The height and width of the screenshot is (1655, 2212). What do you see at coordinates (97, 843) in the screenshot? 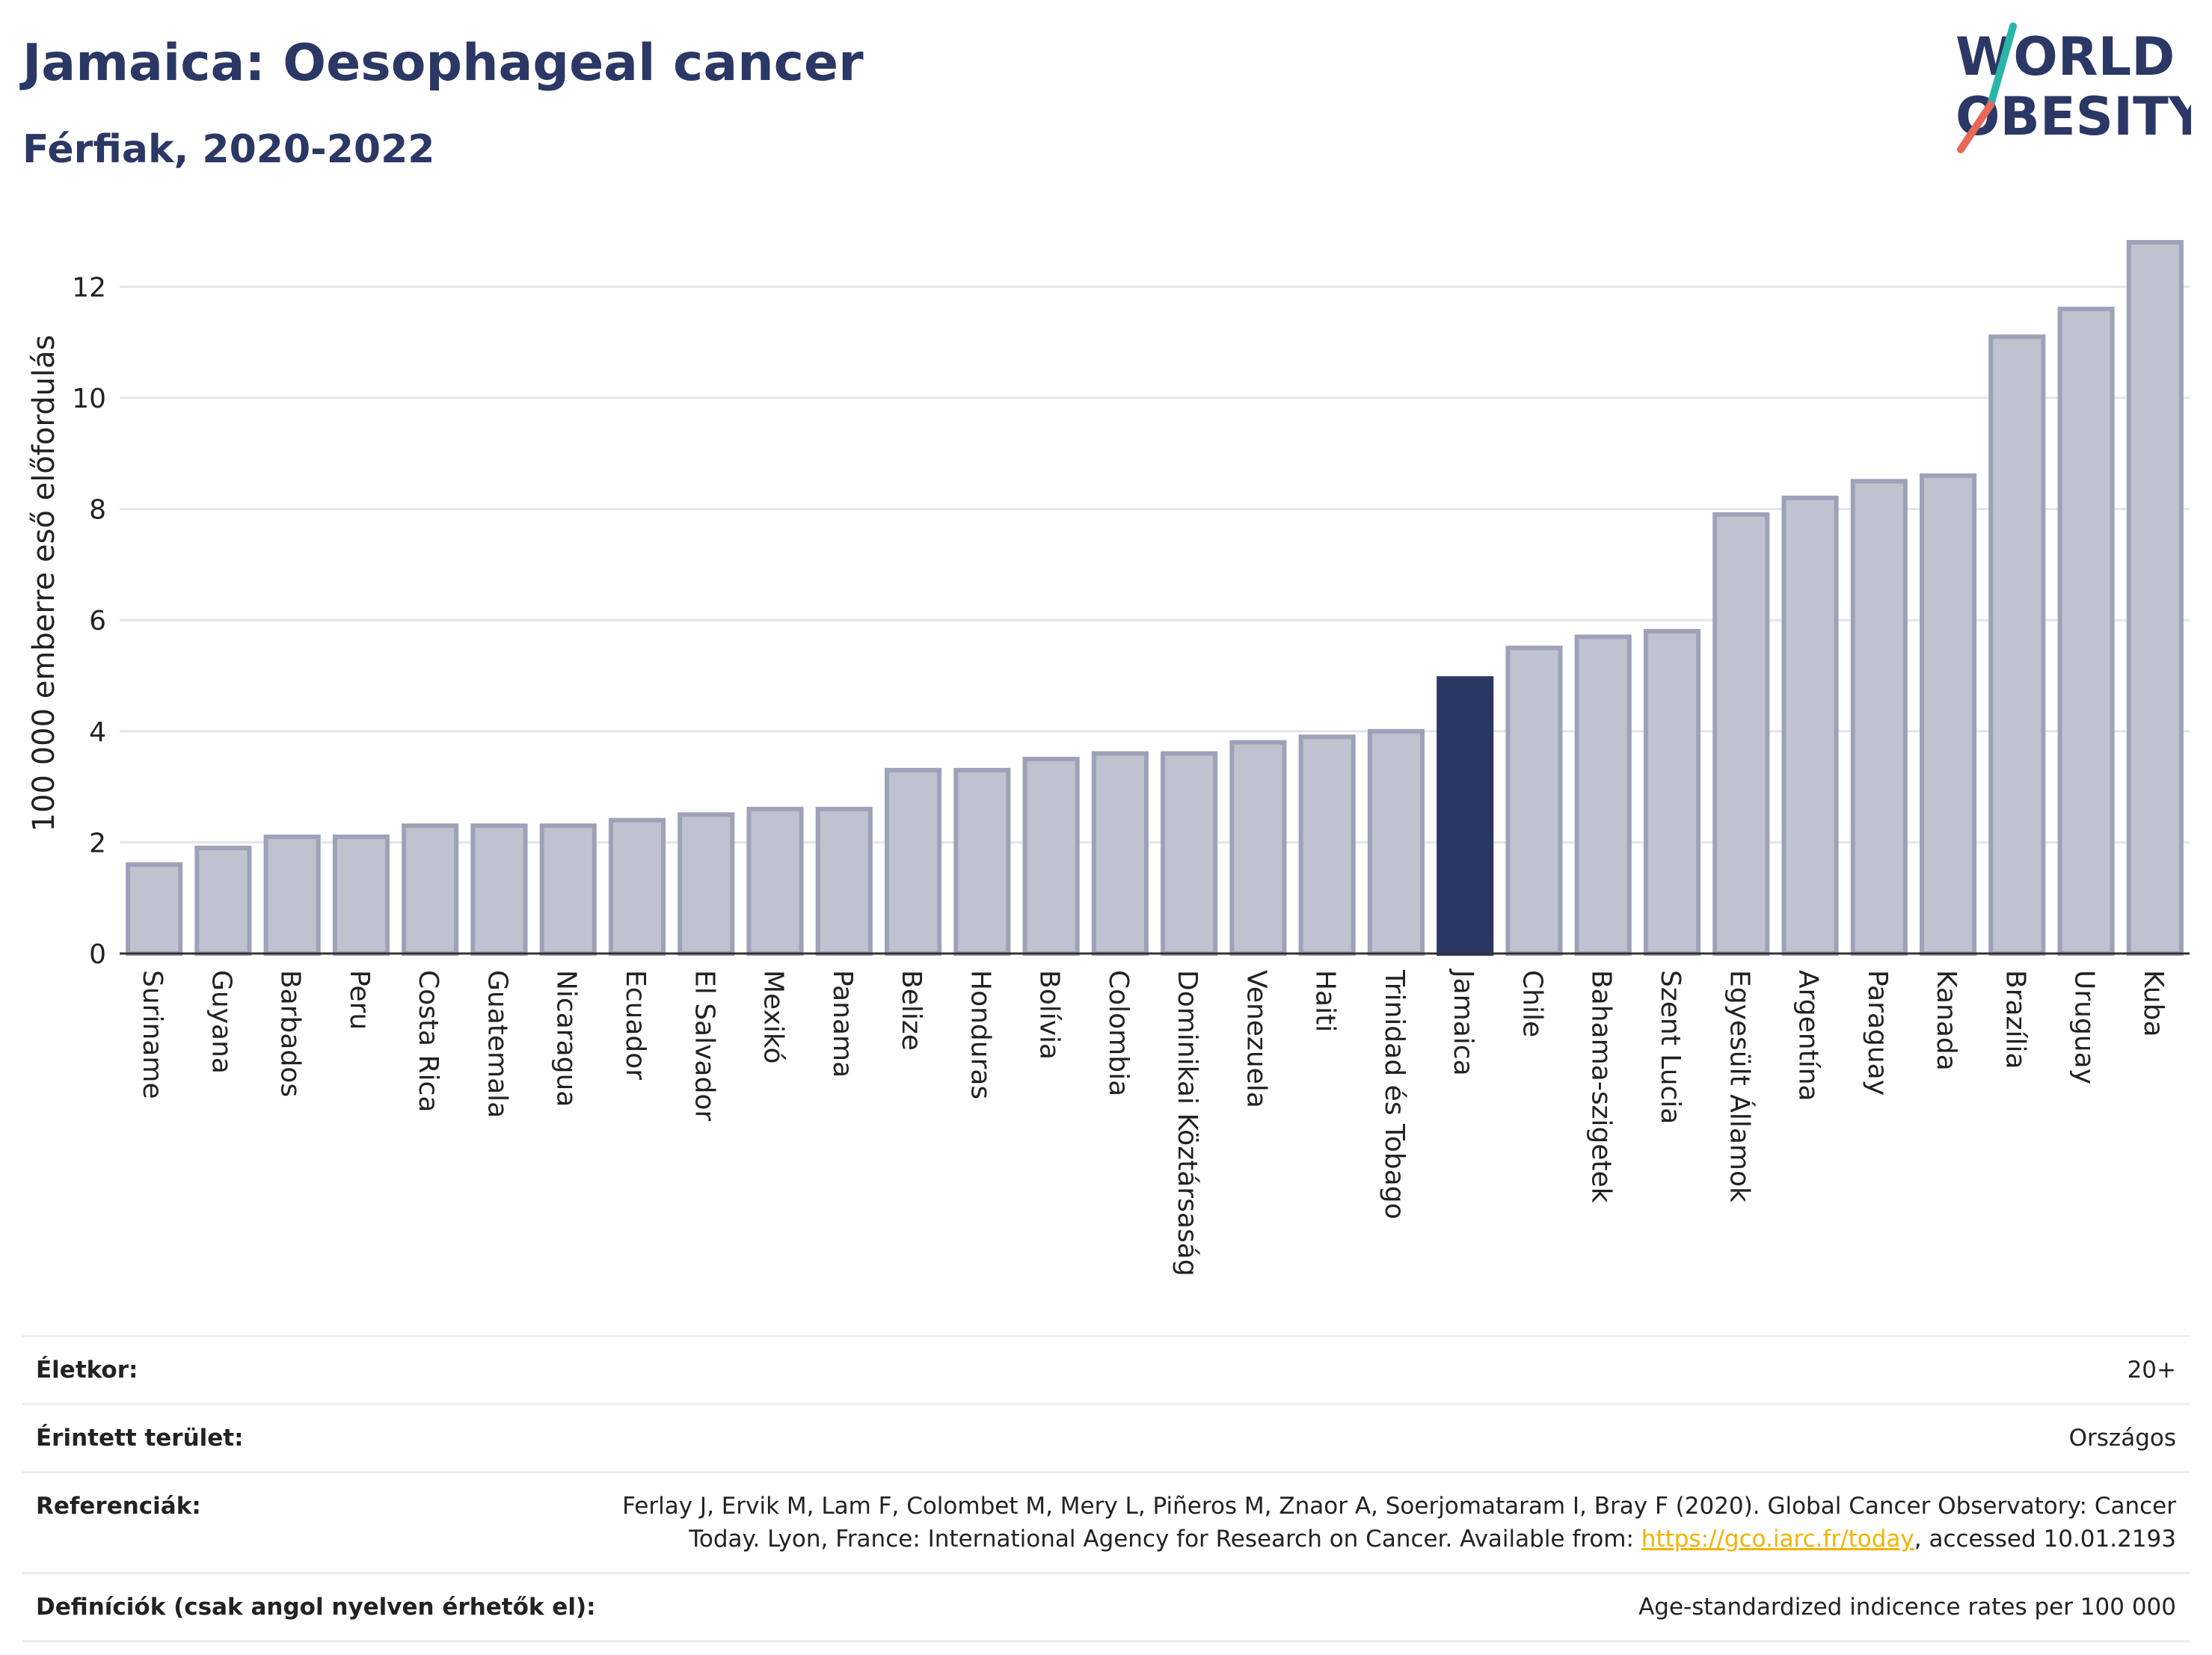
I see `y-tick-label: 2` at bounding box center [97, 843].